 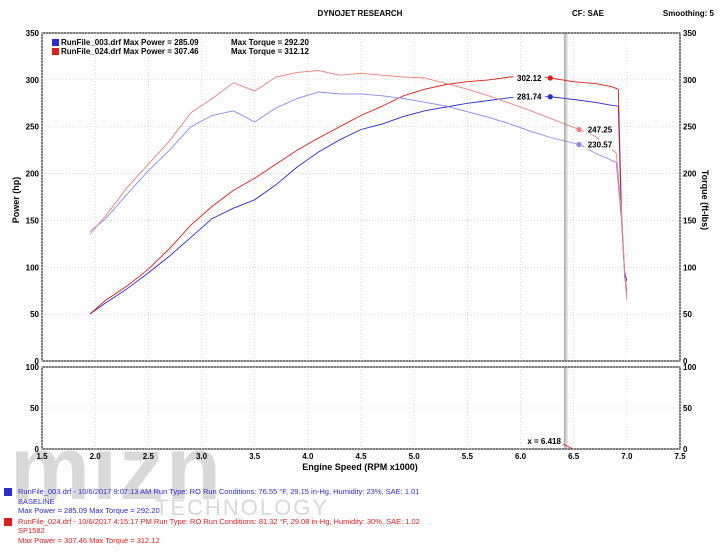 I want to click on legend-label-2: RunFile_024.drf Max Power = 307.46, so click(x=130, y=51).